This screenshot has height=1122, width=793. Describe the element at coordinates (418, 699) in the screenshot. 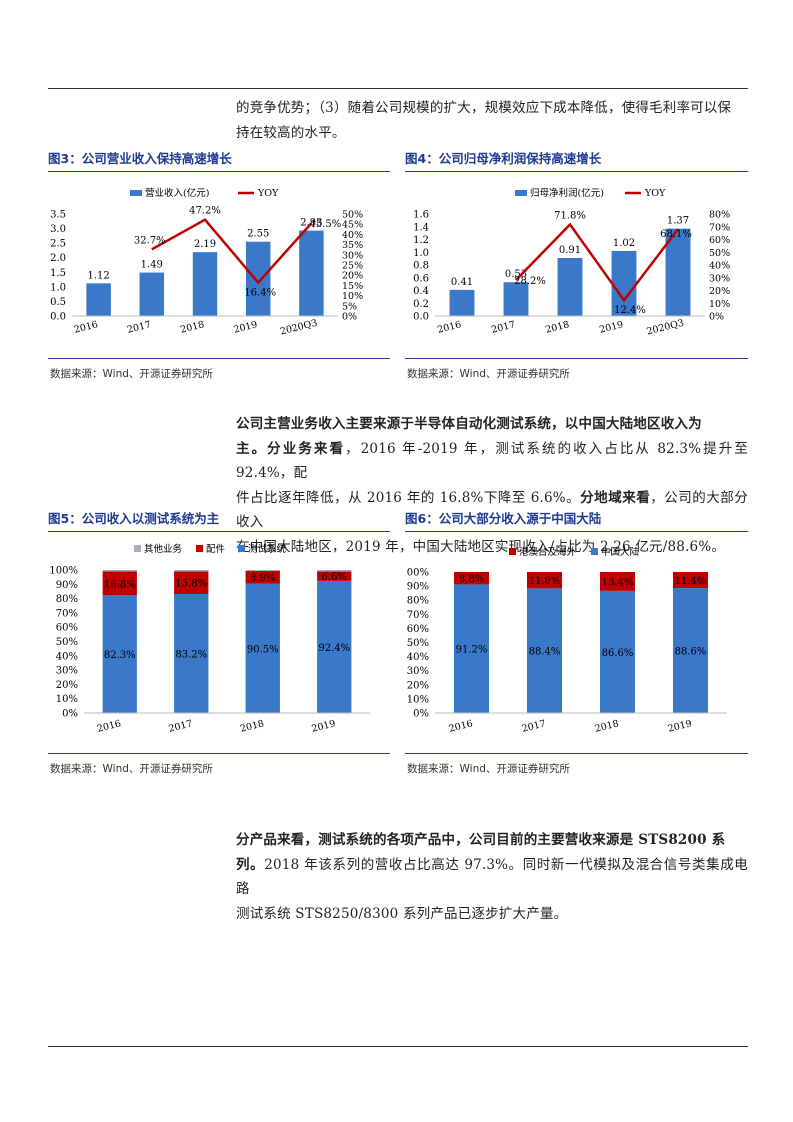

I see `y-tick-label: 10%` at that location.